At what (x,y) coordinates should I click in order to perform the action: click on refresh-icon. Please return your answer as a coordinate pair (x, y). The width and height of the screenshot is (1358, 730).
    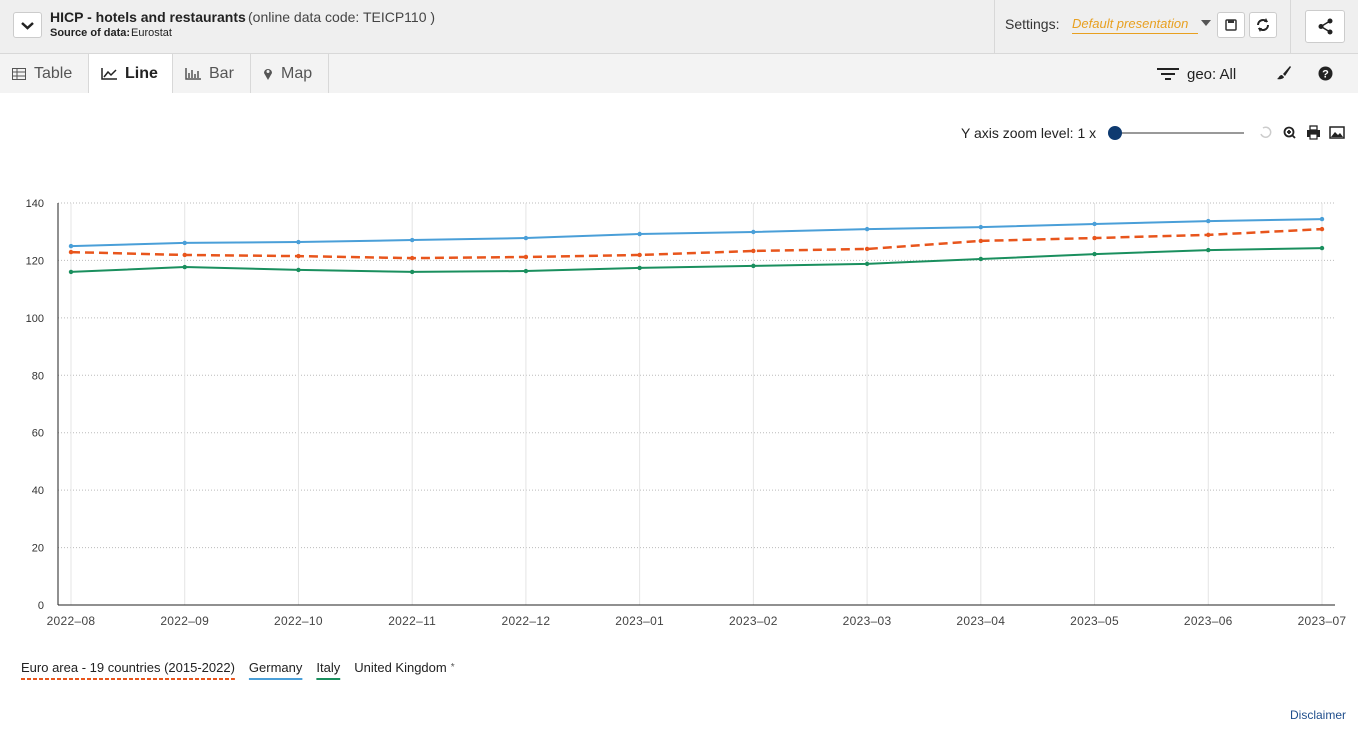
    Looking at the image, I should click on (1263, 25).